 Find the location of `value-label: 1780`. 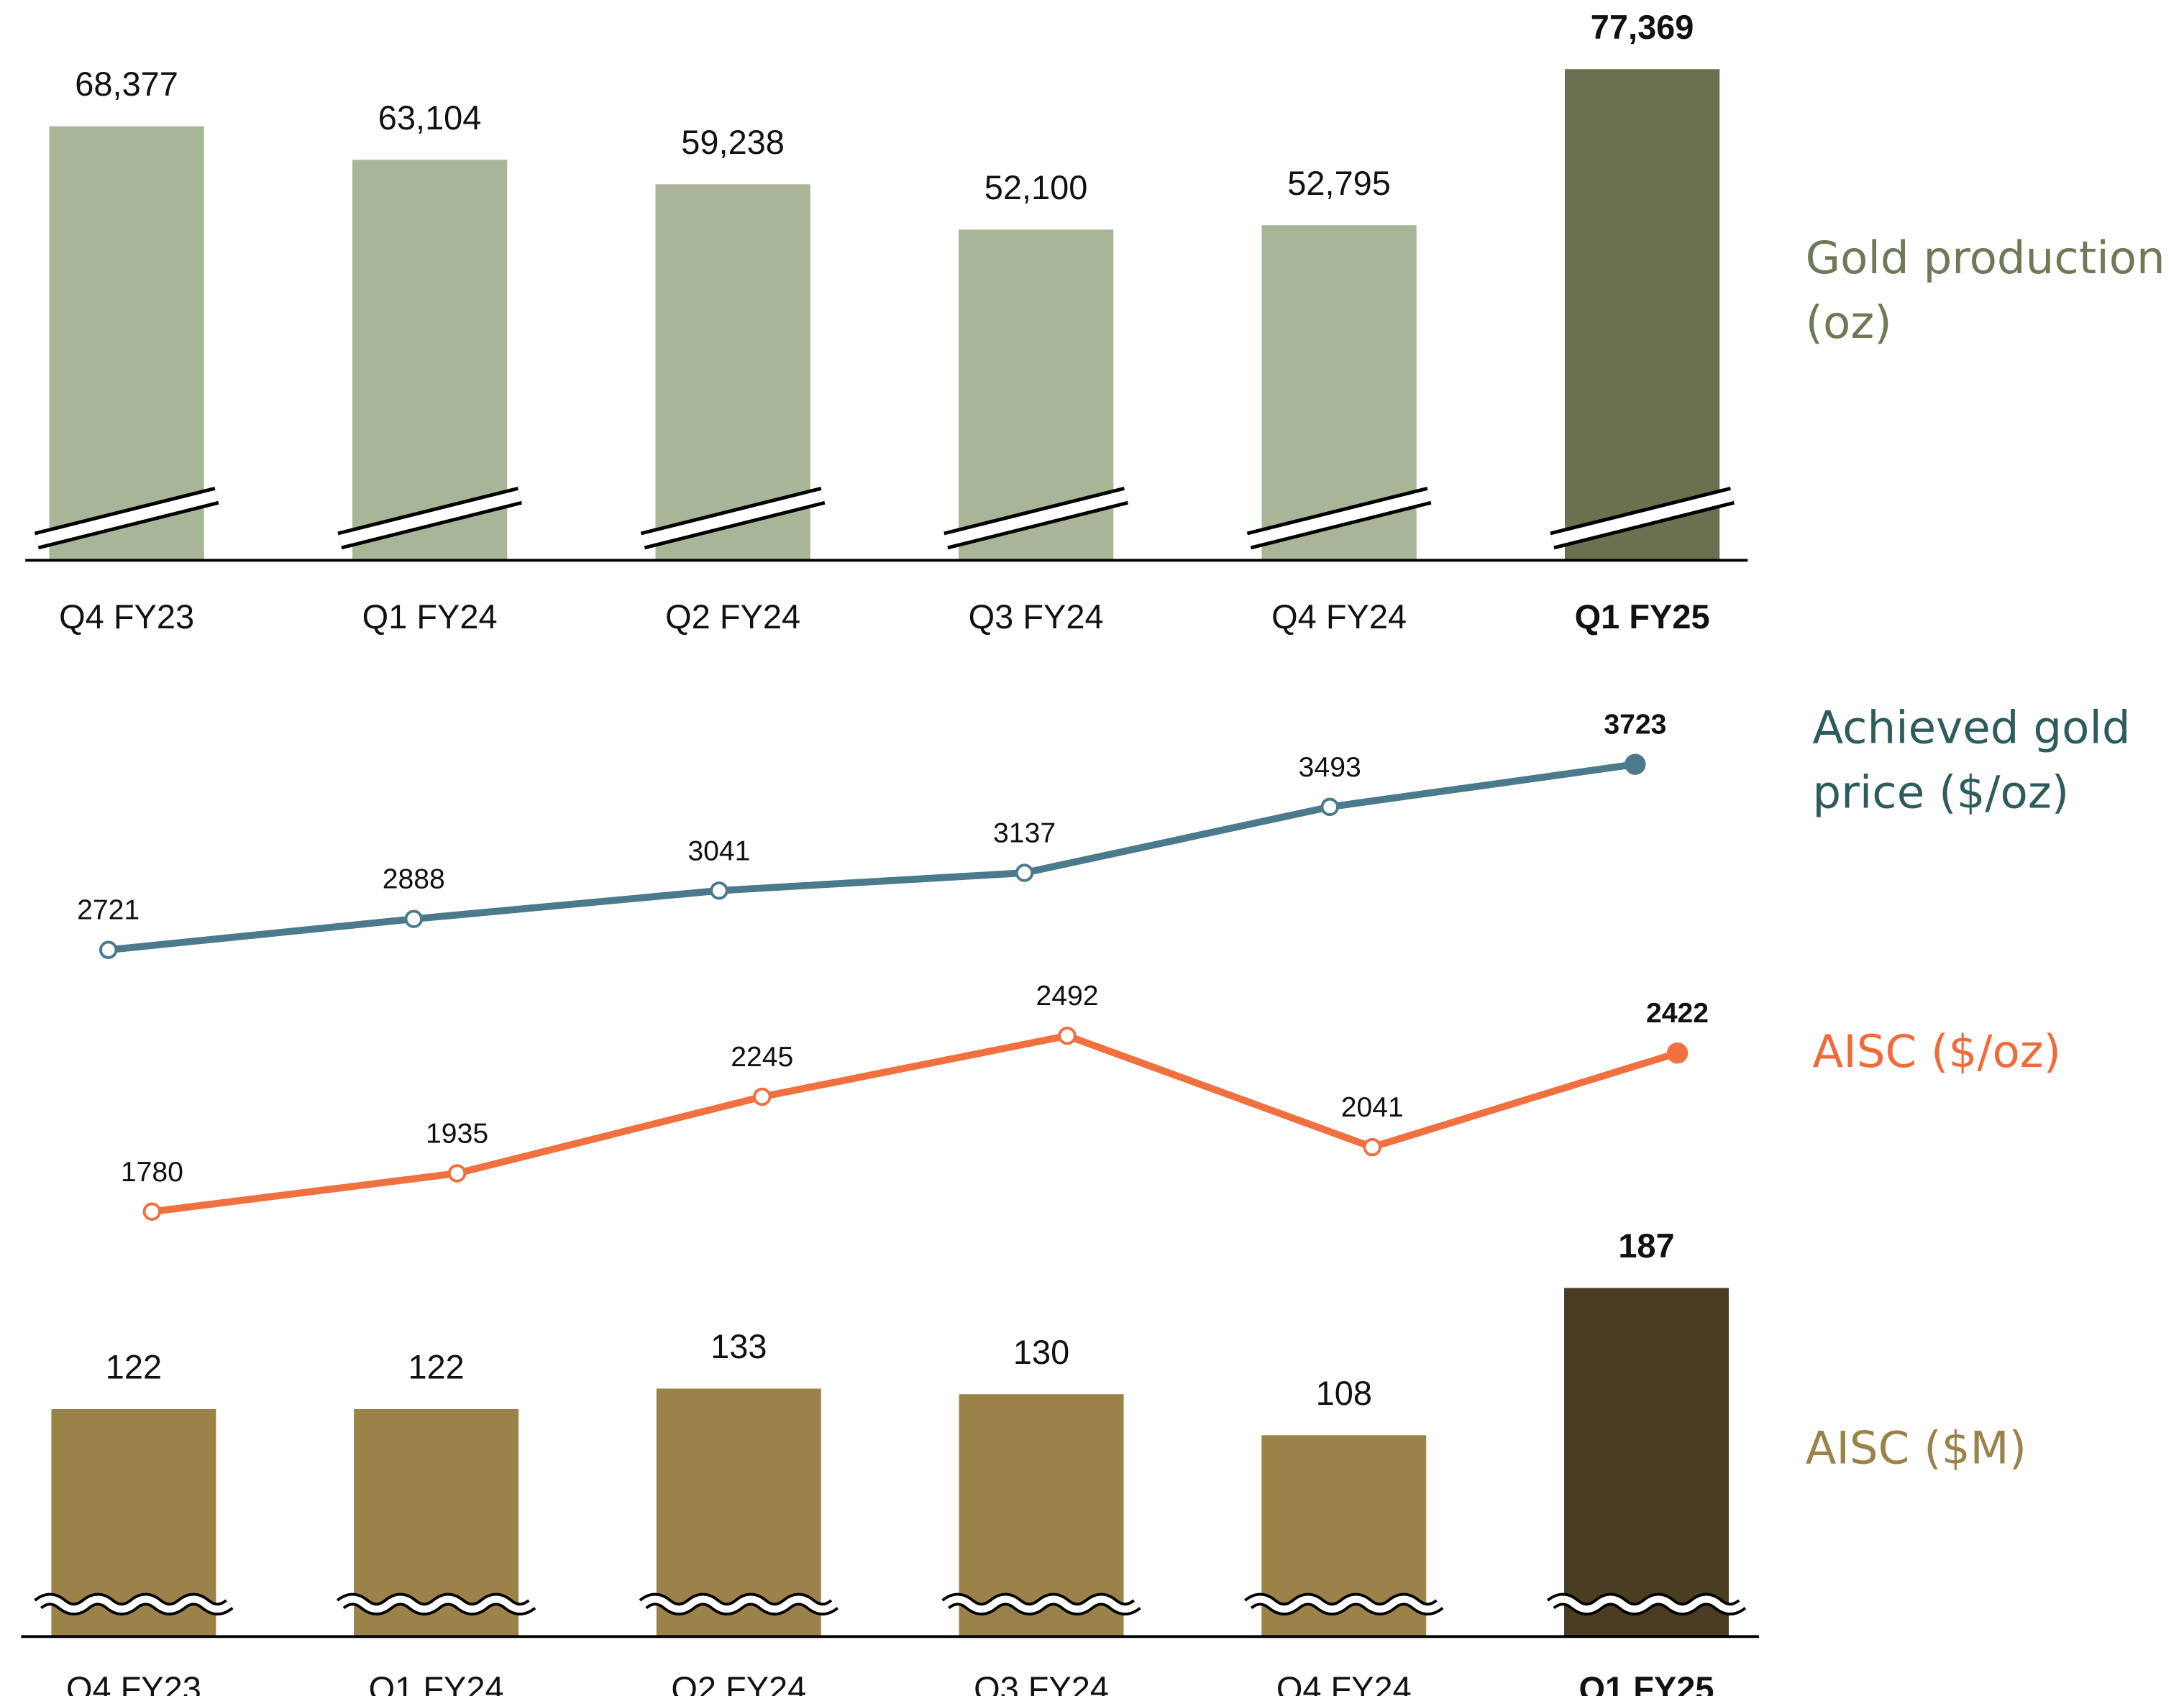

value-label: 1780 is located at coordinates (152, 1172).